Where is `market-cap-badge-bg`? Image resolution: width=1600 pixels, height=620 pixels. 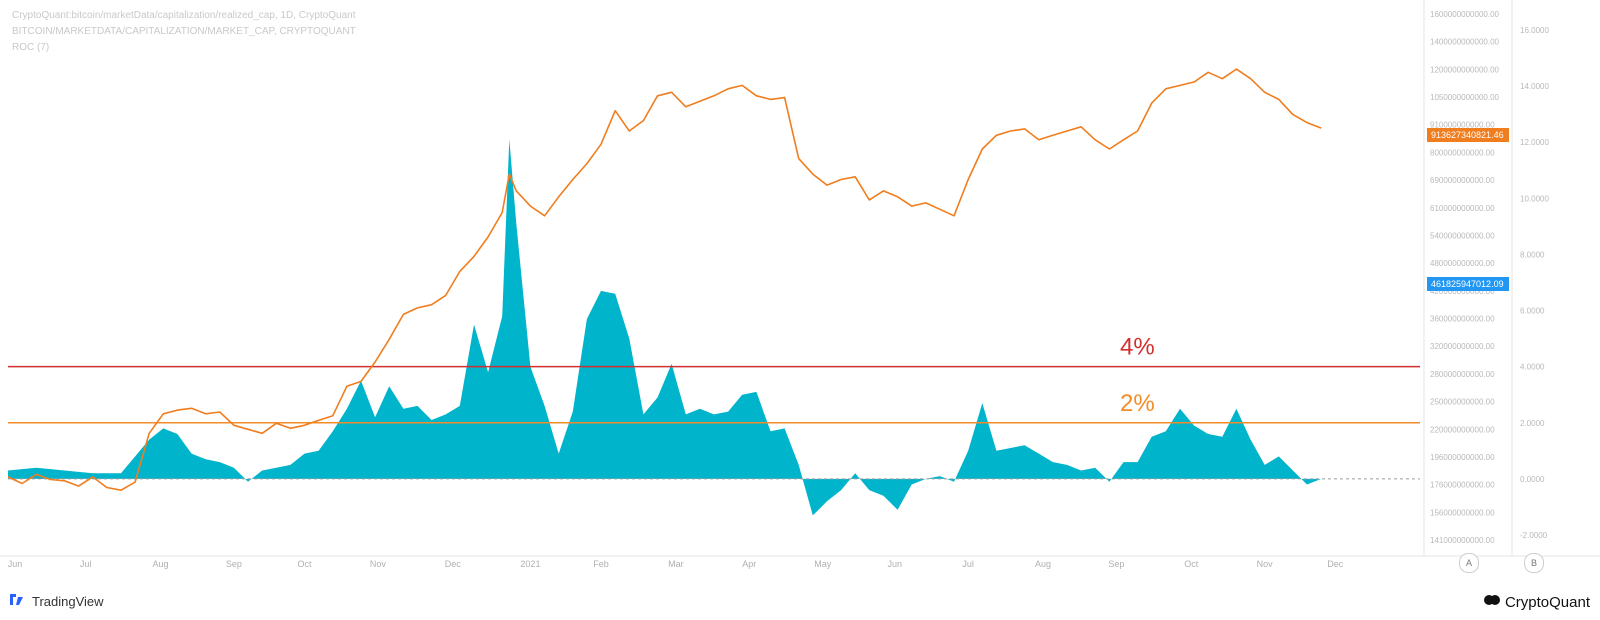 market-cap-badge-bg is located at coordinates (1468, 135).